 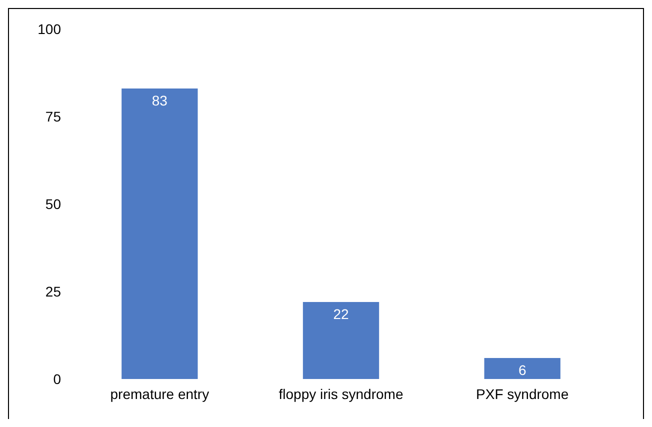 I want to click on y-tick-label: 0, so click(x=57, y=379).